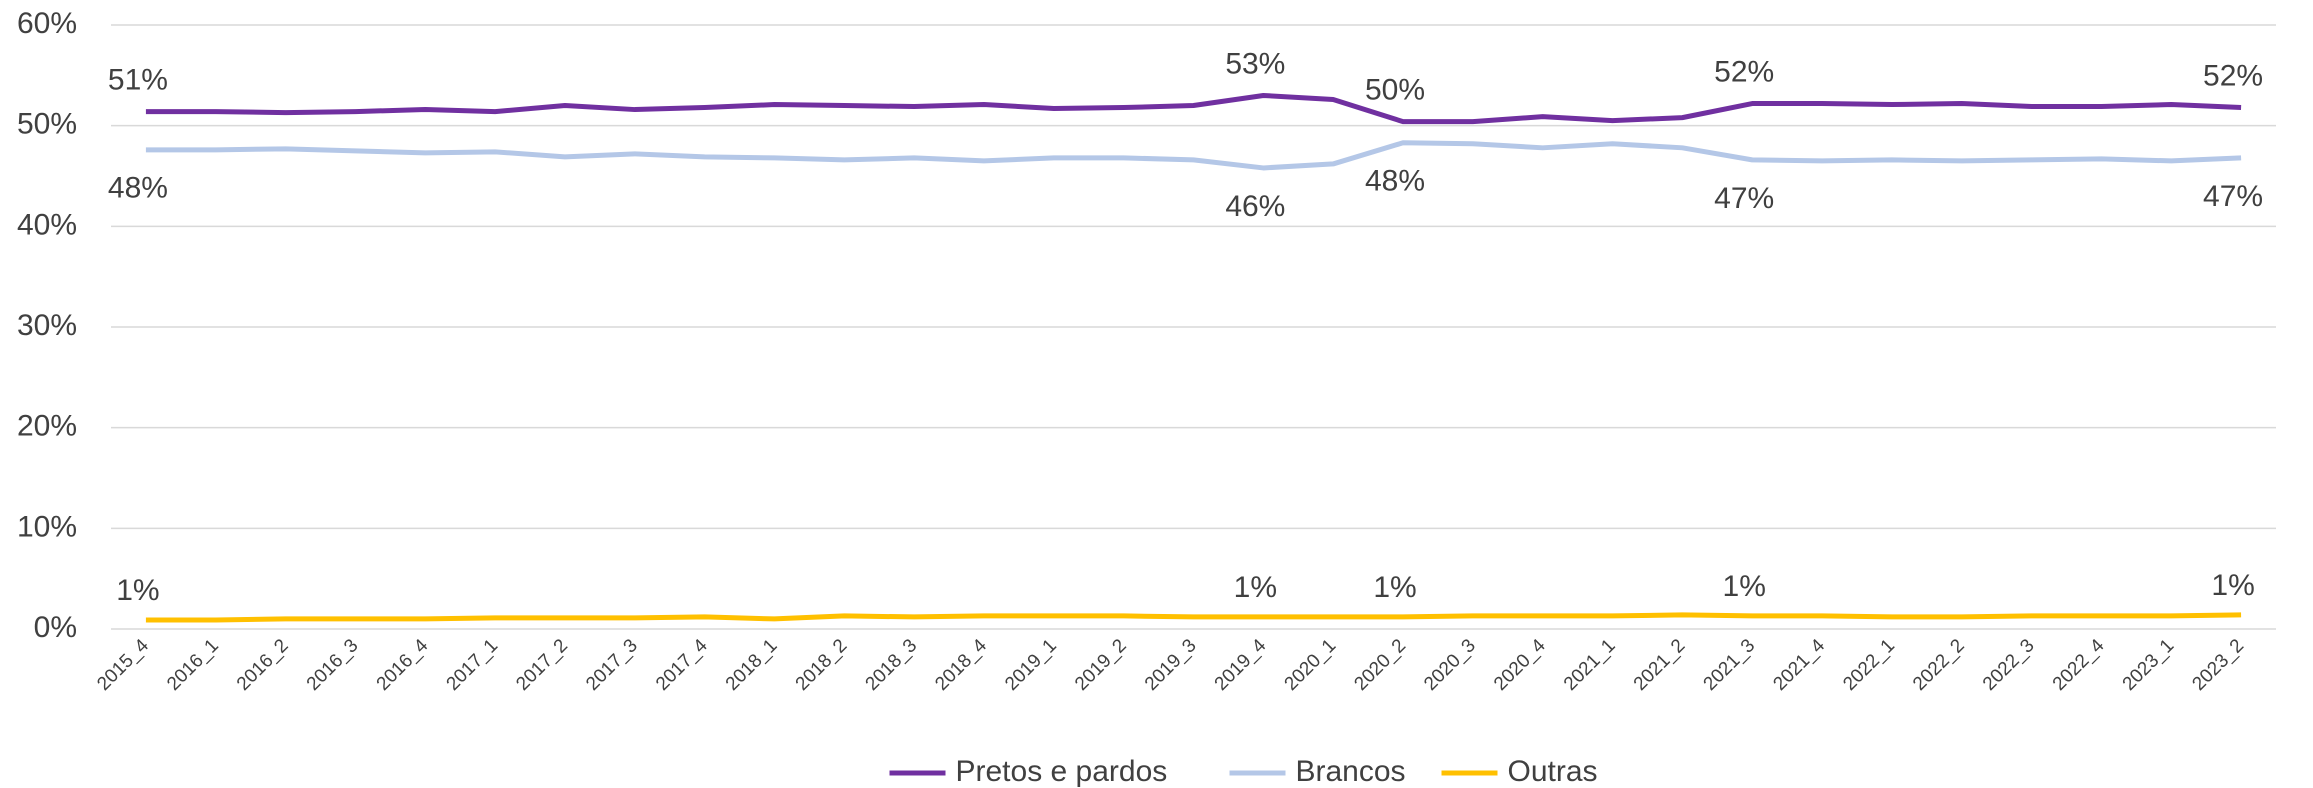 This screenshot has height=788, width=2313. Describe the element at coordinates (1520, 665) in the screenshot. I see `x-tick-label: 2020_4` at that location.